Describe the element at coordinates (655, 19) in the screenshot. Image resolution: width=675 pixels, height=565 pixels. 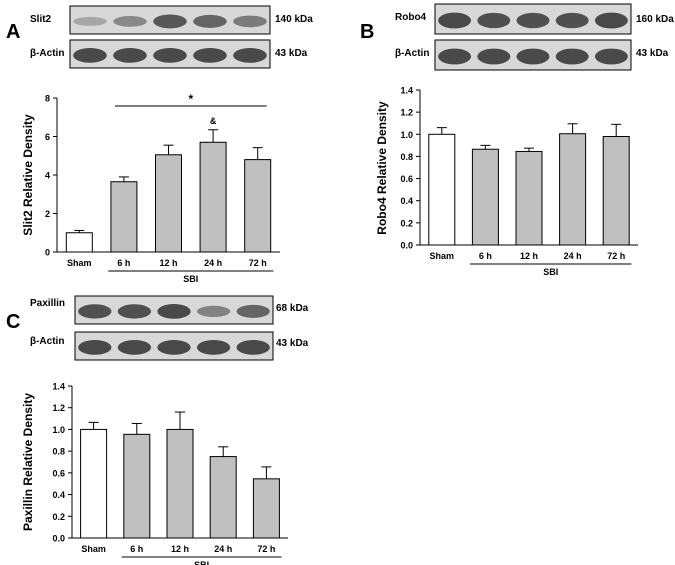
I see `blot-b-size-label: 160 kDa` at that location.